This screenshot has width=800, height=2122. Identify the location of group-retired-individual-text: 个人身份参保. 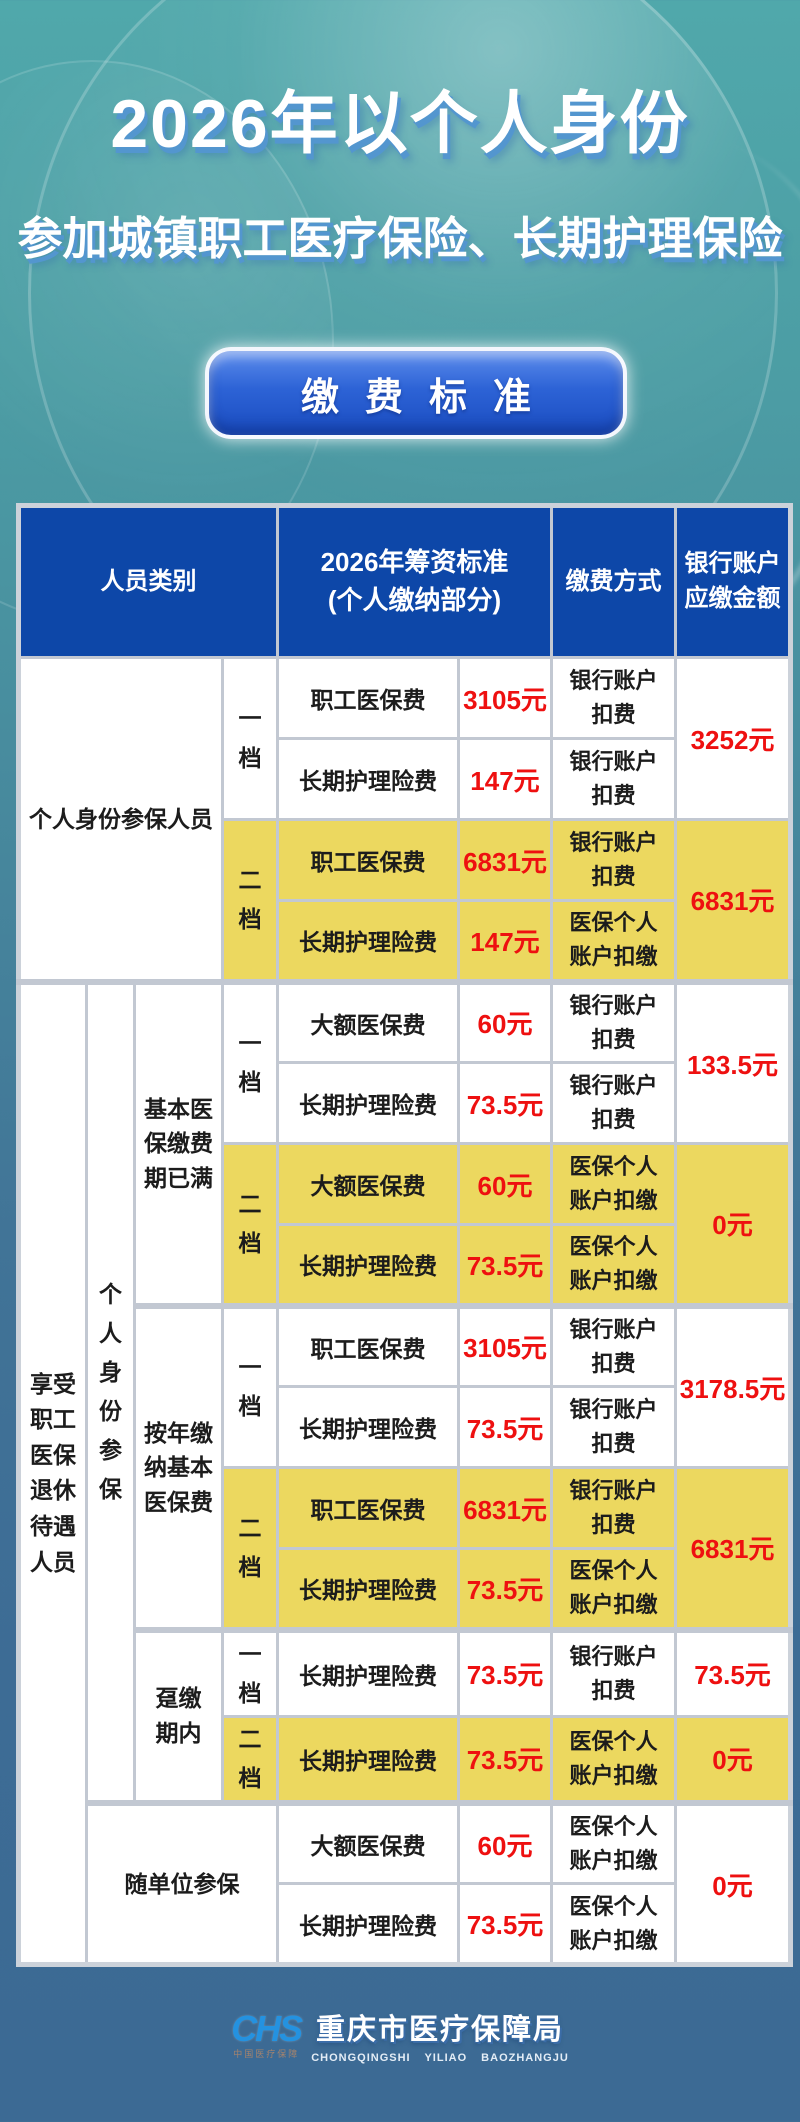
(110, 1391).